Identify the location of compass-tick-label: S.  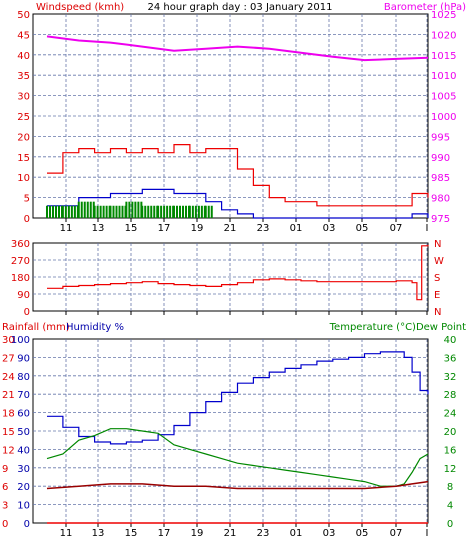
(437, 278).